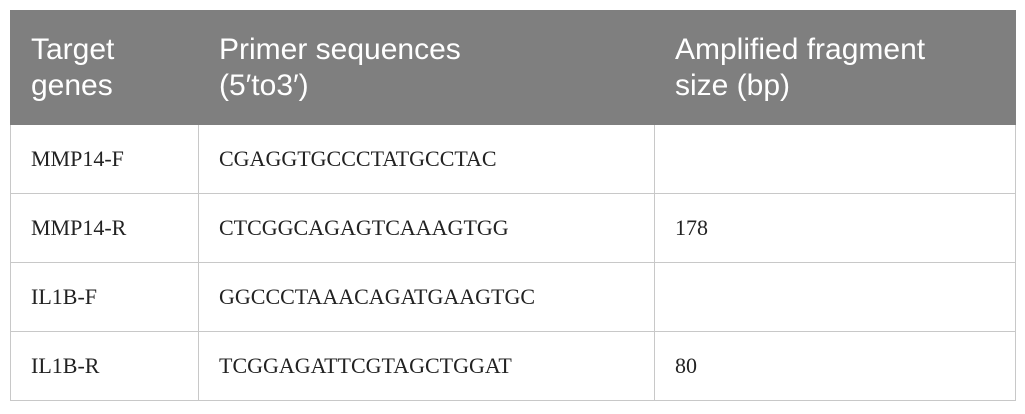 The width and height of the screenshot is (1025, 414). Describe the element at coordinates (426, 159) in the screenshot. I see `table-cell: CGAGGTGCCCTATGCCTAC` at that location.